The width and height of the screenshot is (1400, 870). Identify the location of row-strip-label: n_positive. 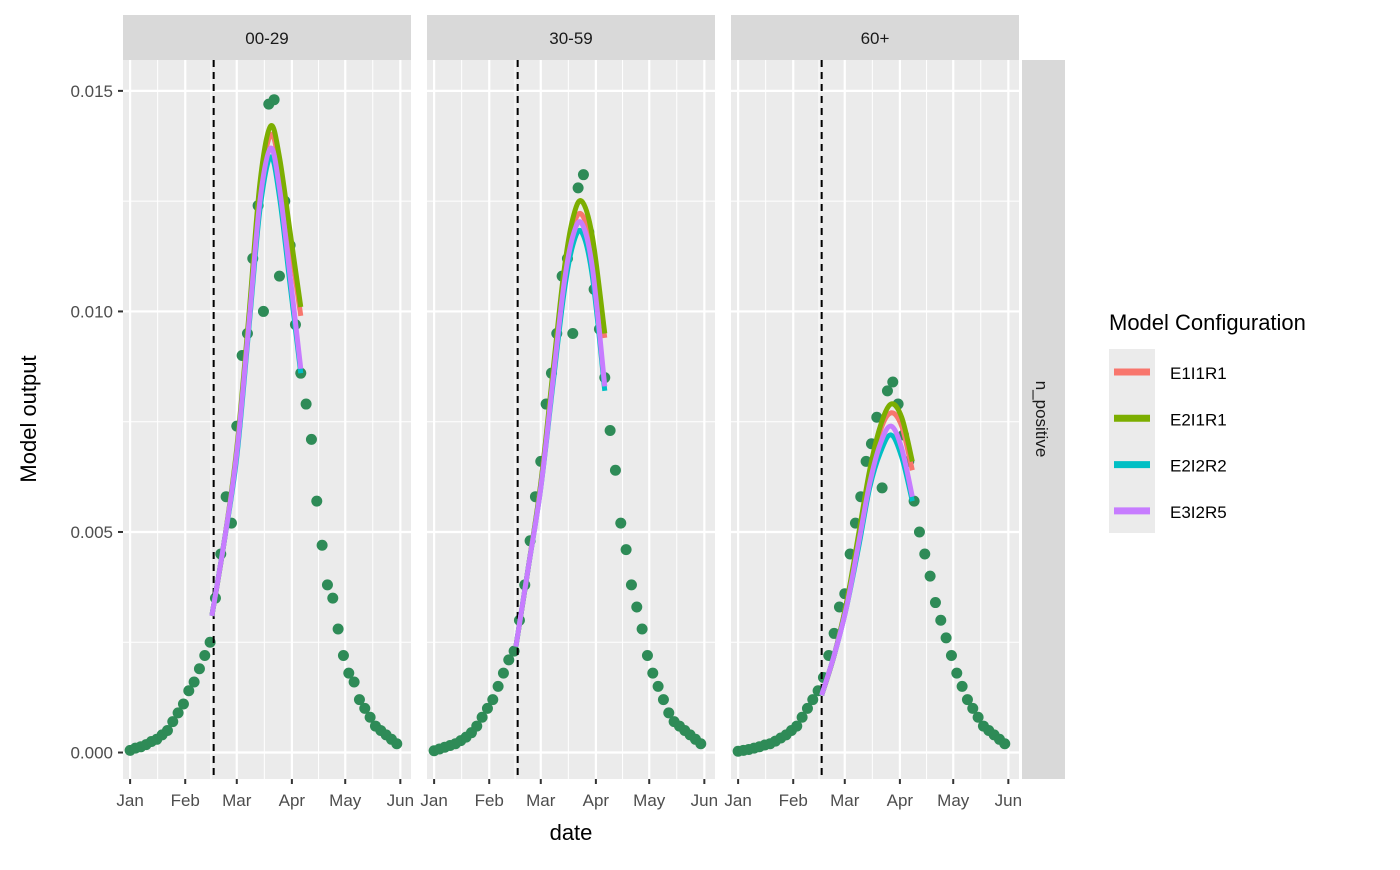
(1041, 419).